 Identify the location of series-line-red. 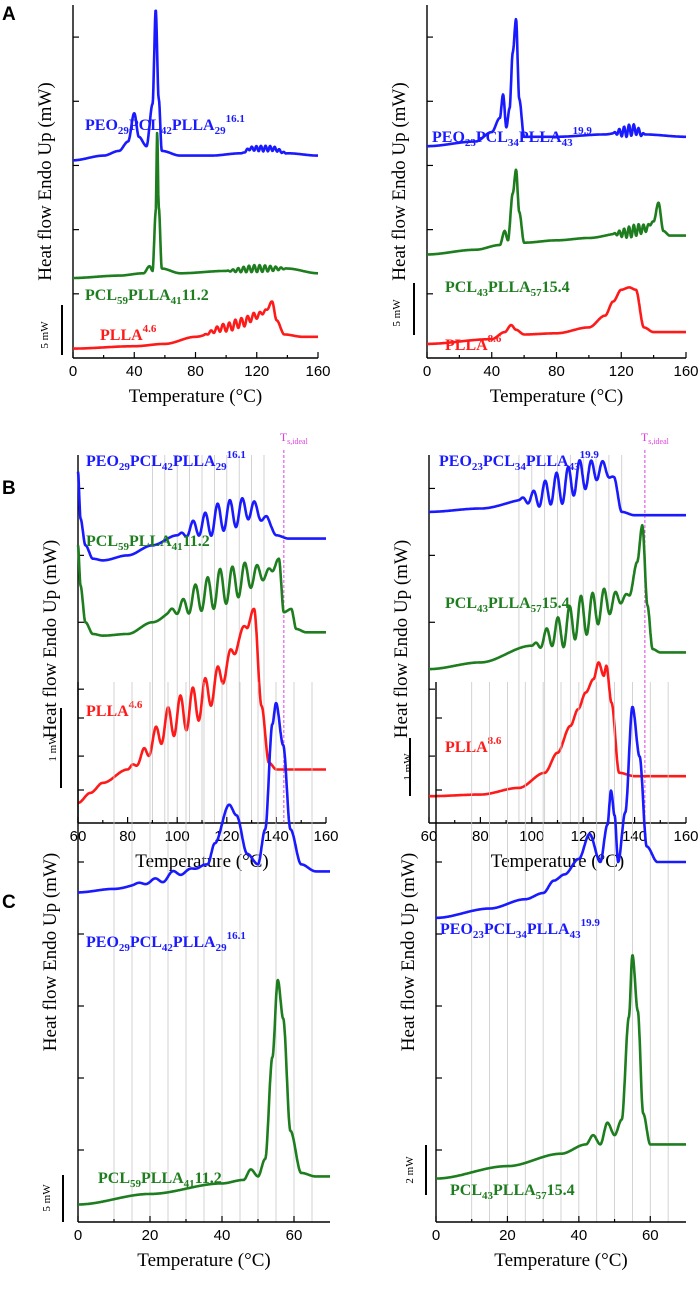
(556, 316).